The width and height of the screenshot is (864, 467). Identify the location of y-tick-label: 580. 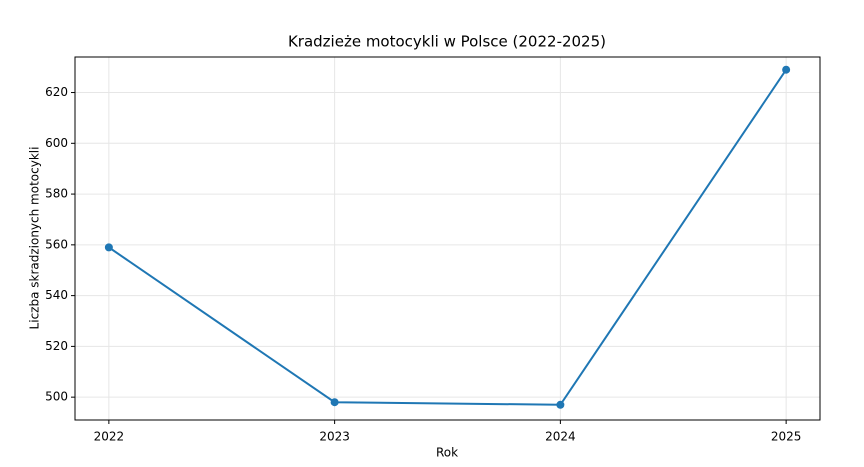
(56, 194).